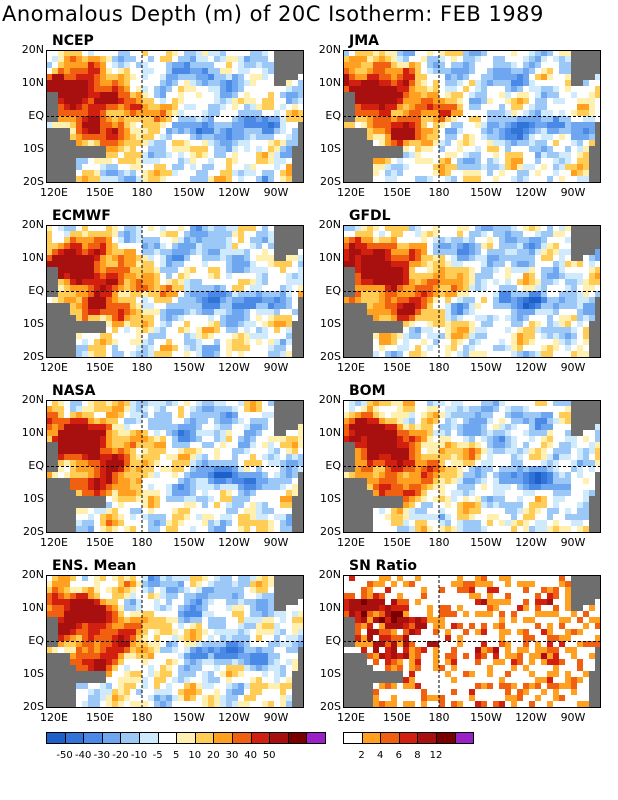 The width and height of the screenshot is (618, 800). I want to click on colorbar-label: -5, so click(157, 755).